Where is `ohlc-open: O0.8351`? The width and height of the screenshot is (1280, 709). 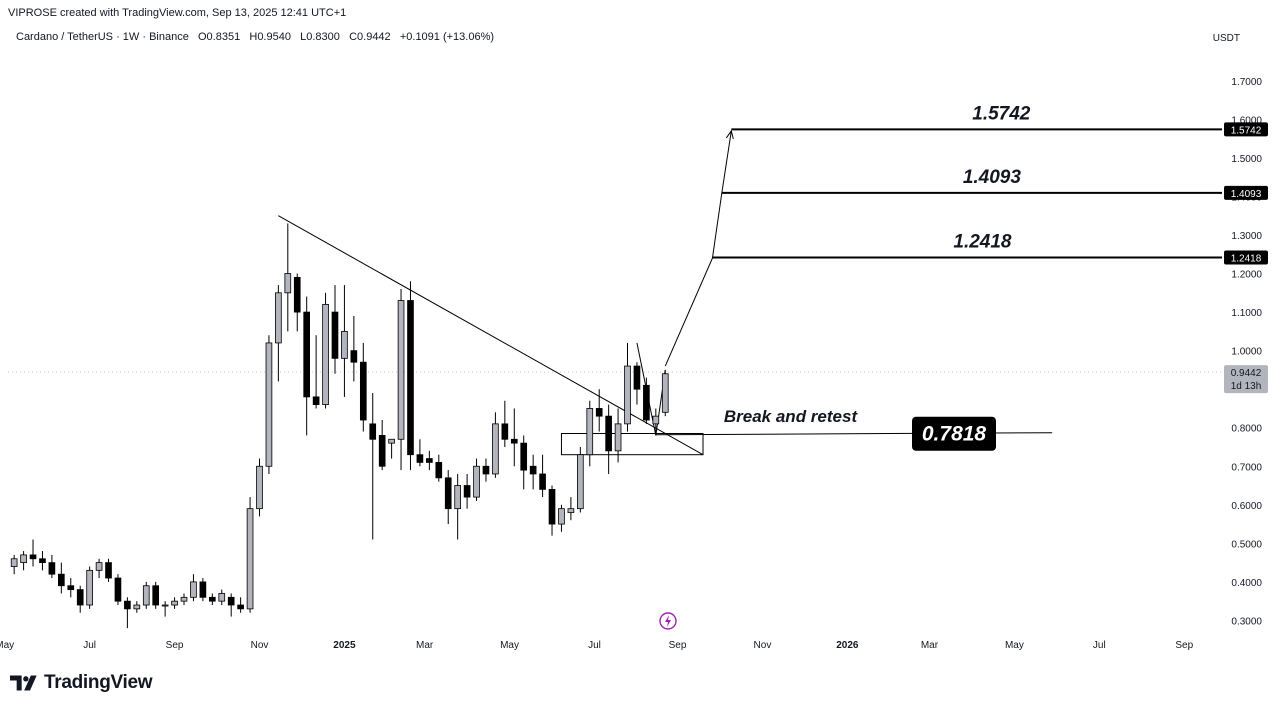
ohlc-open: O0.8351 is located at coordinates (219, 37).